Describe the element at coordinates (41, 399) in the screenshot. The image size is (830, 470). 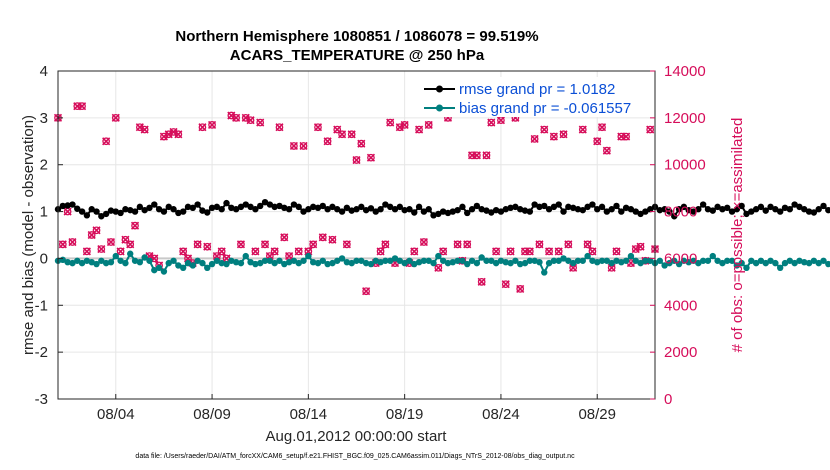
I see `left-tick-label: -3` at that location.